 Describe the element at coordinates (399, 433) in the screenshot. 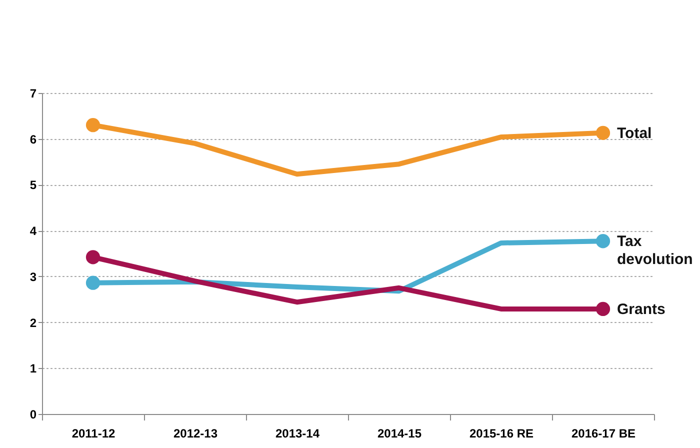

I see `x-tick-label: 2014-15` at that location.